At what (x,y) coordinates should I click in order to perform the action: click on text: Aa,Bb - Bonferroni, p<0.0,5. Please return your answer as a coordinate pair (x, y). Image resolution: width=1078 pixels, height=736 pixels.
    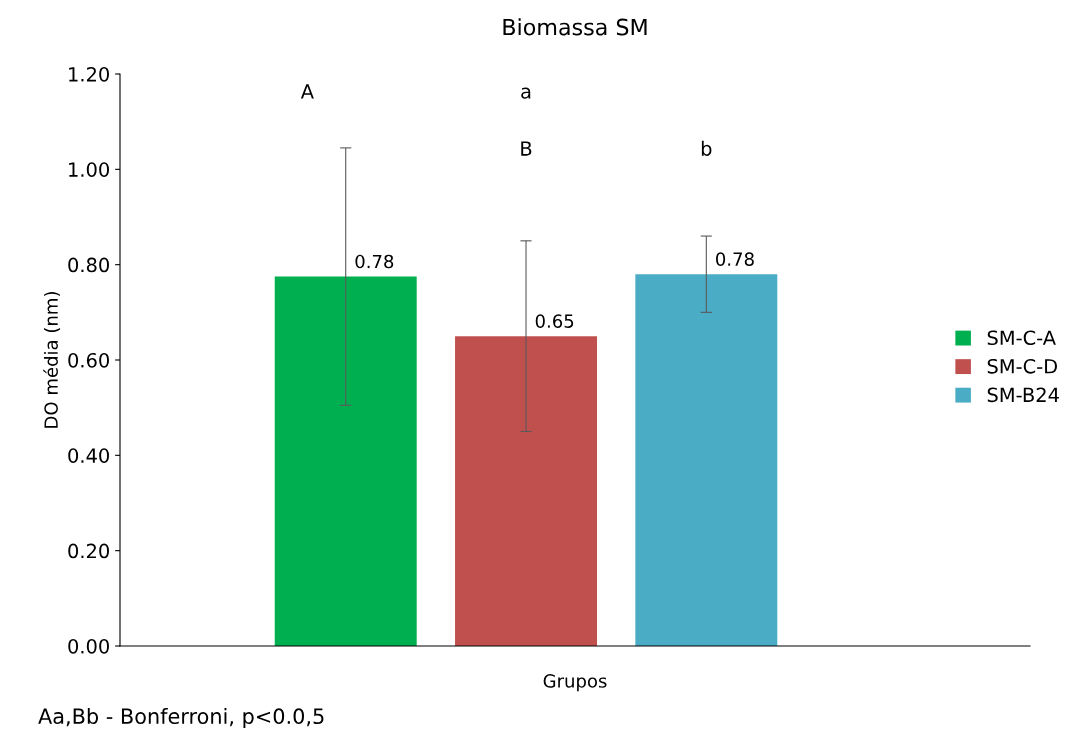
    Looking at the image, I should click on (181, 718).